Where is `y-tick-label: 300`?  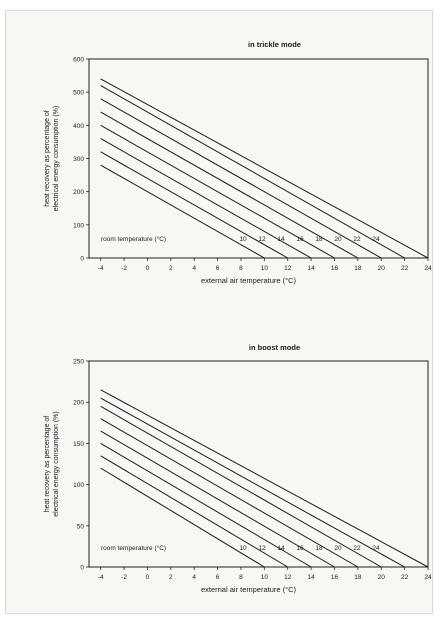
y-tick-label: 300 is located at coordinates (78, 159).